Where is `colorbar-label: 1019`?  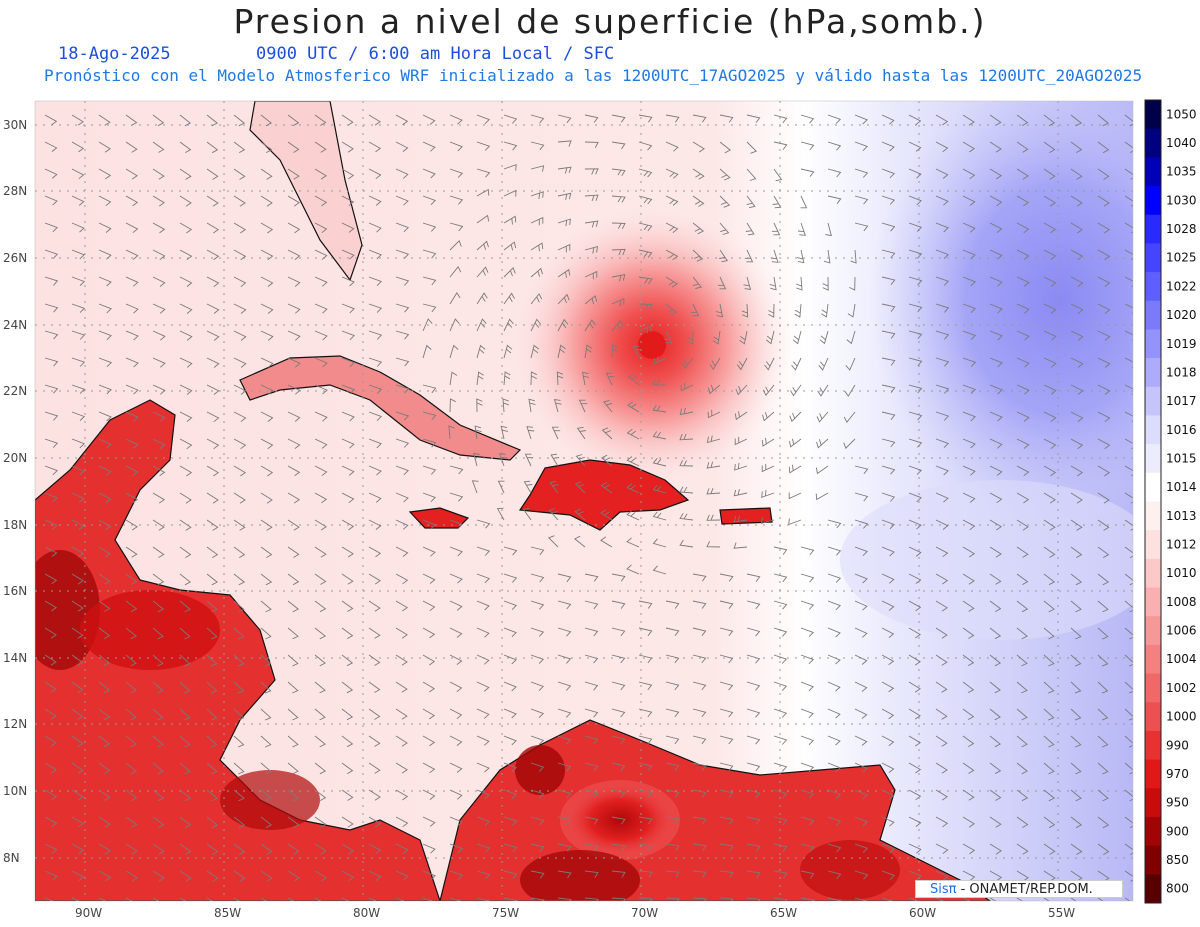 colorbar-label: 1019 is located at coordinates (1181, 344).